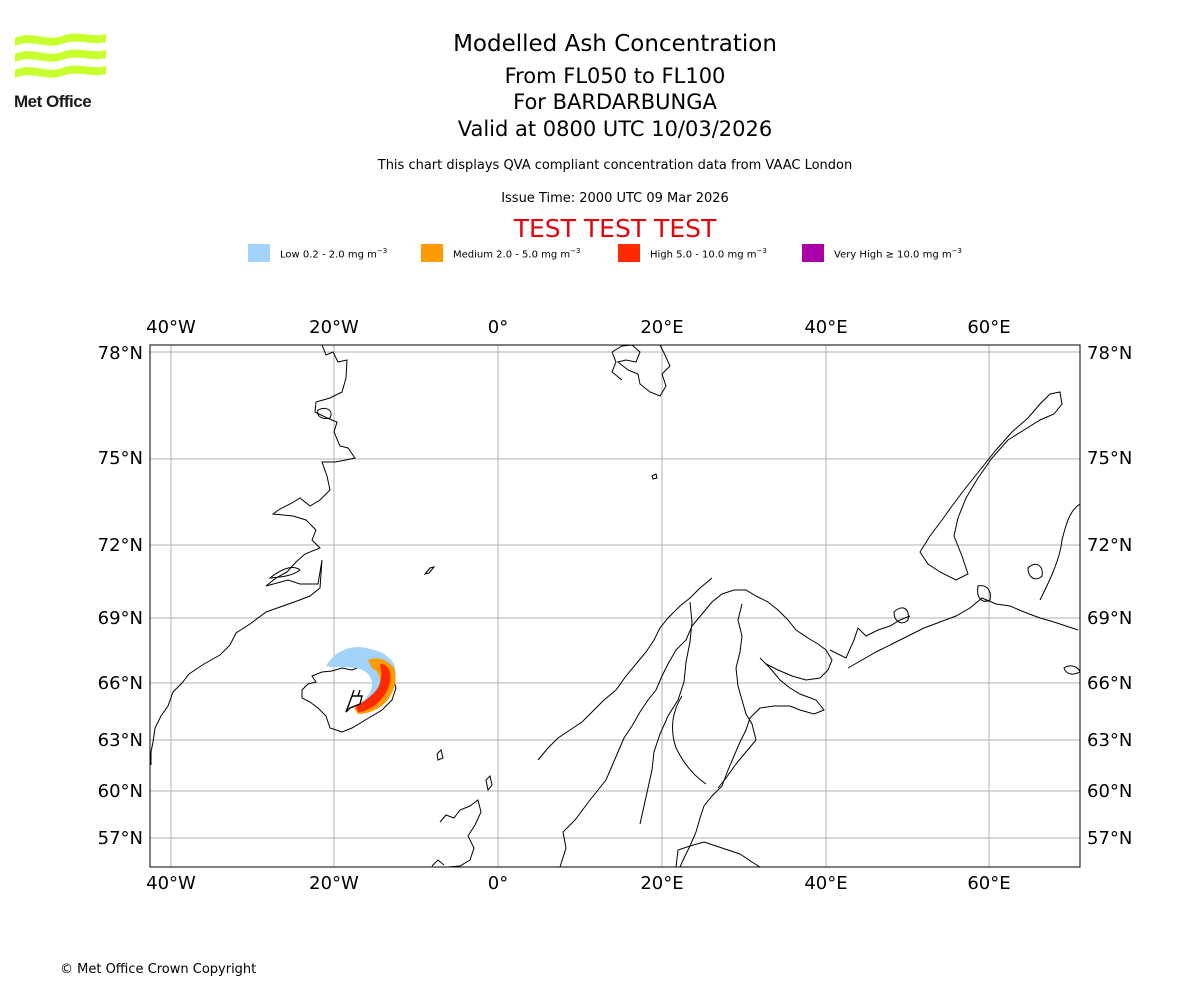  What do you see at coordinates (253, 555) in the screenshot?
I see `greenland-coastline` at bounding box center [253, 555].